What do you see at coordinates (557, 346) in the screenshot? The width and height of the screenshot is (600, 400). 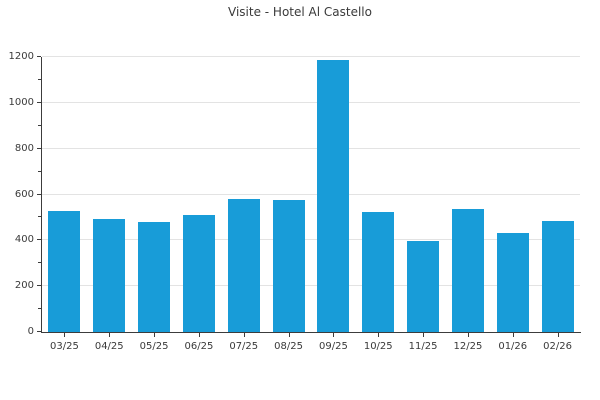 I see `x-tick-label: 02/26` at bounding box center [557, 346].